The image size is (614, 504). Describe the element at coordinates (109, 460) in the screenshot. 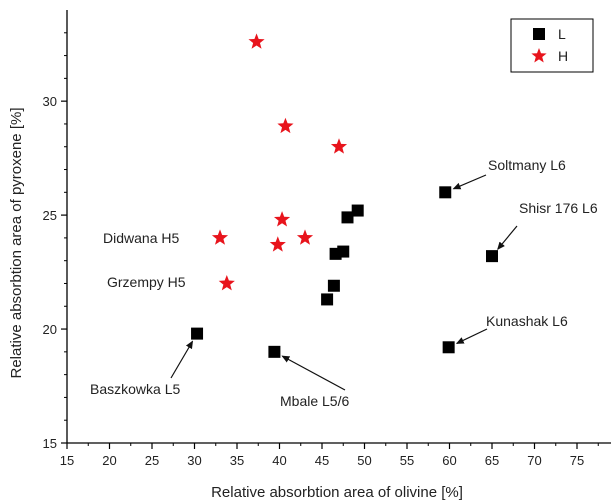

I see `x-tick-label: 20` at that location.